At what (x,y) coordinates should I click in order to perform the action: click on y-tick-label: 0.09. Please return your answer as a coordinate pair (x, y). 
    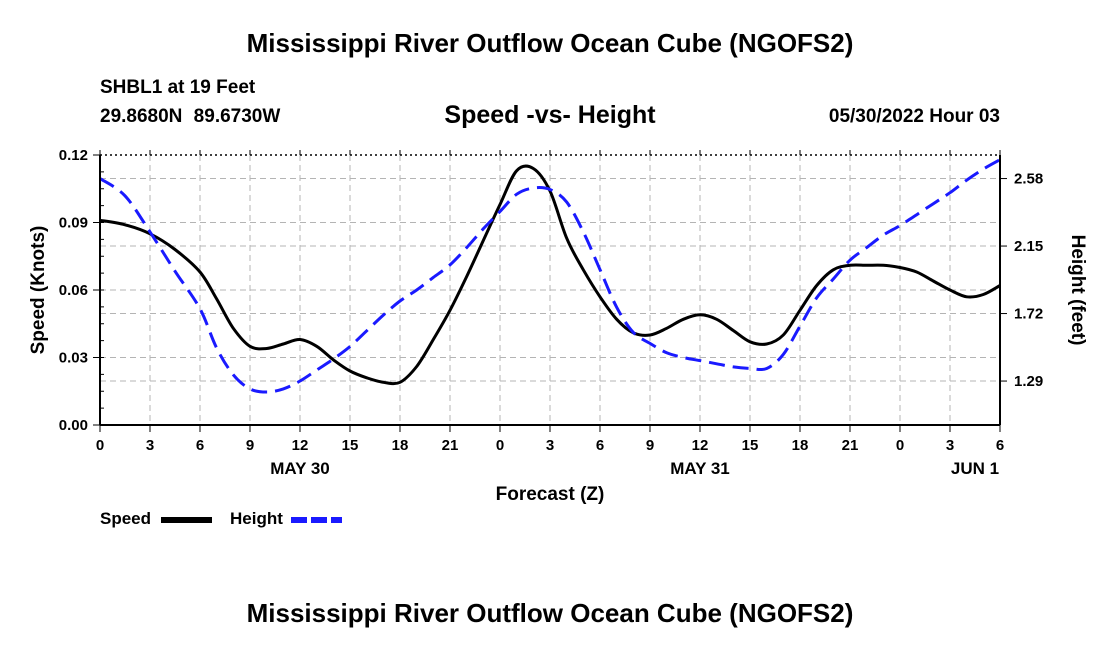
    Looking at the image, I should click on (73, 223).